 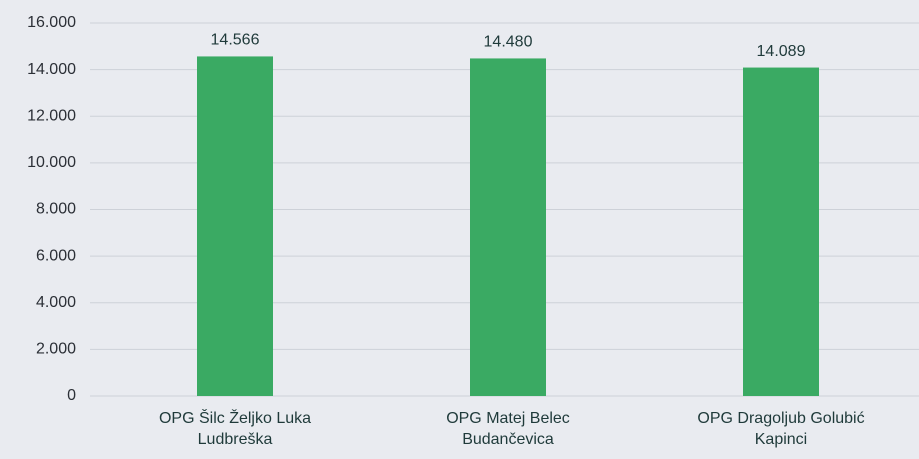 I want to click on value-label: 14.089, so click(x=781, y=51).